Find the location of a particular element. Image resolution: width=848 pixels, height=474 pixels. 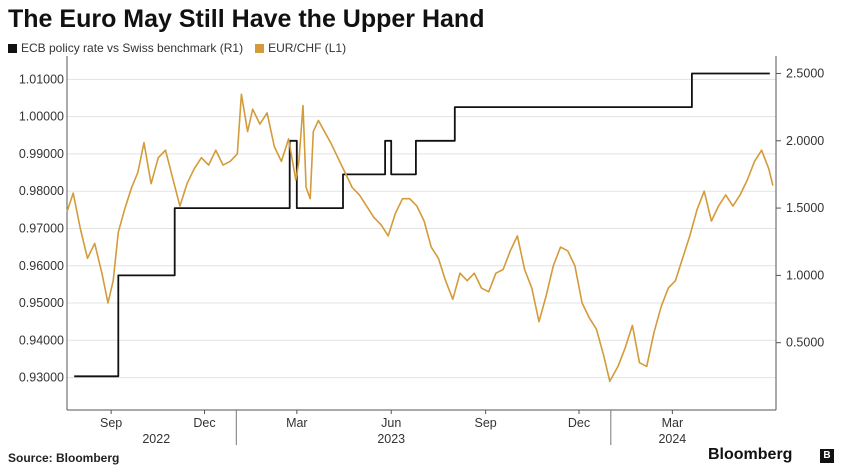

chart-title: The Euro May Still Have the Upper Hand is located at coordinates (246, 19).